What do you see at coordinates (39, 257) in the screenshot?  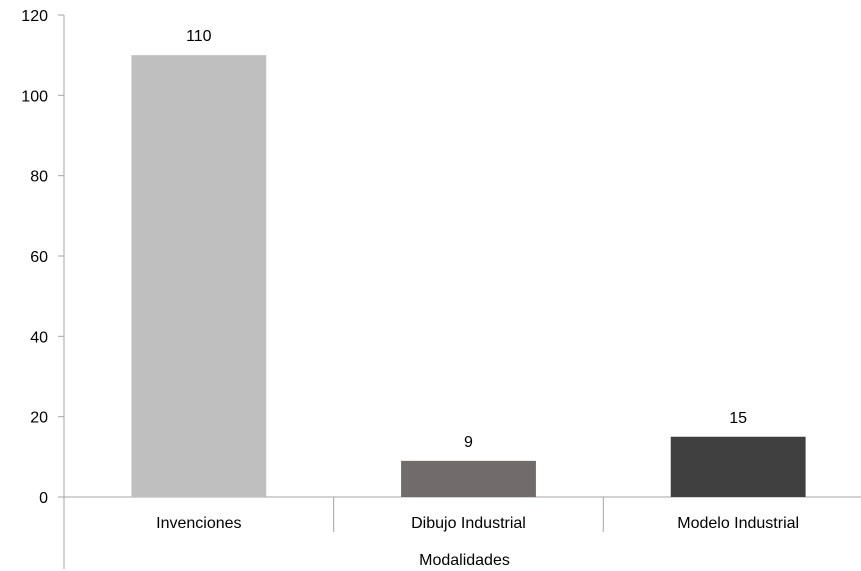 I see `y-tick-label: 60` at bounding box center [39, 257].